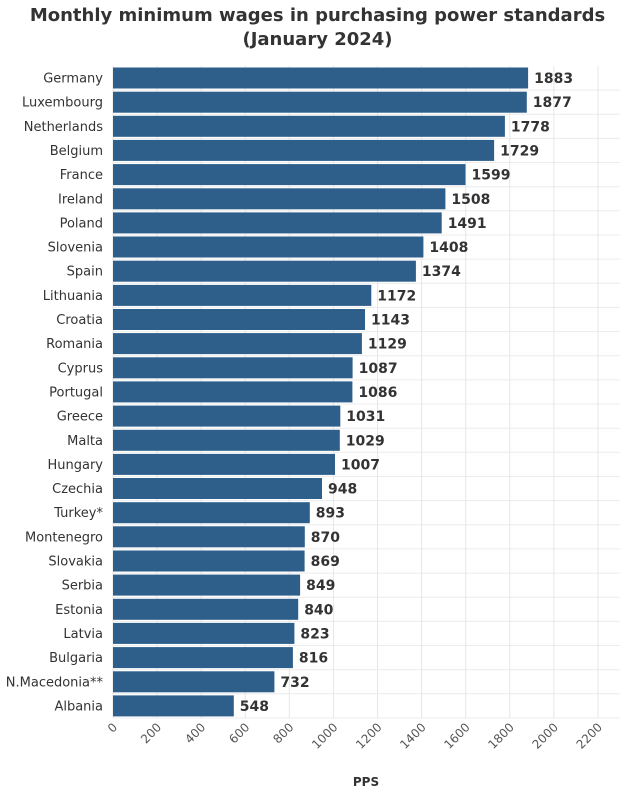 This screenshot has height=795, width=635. What do you see at coordinates (80, 199) in the screenshot?
I see `category-label: Ireland` at bounding box center [80, 199].